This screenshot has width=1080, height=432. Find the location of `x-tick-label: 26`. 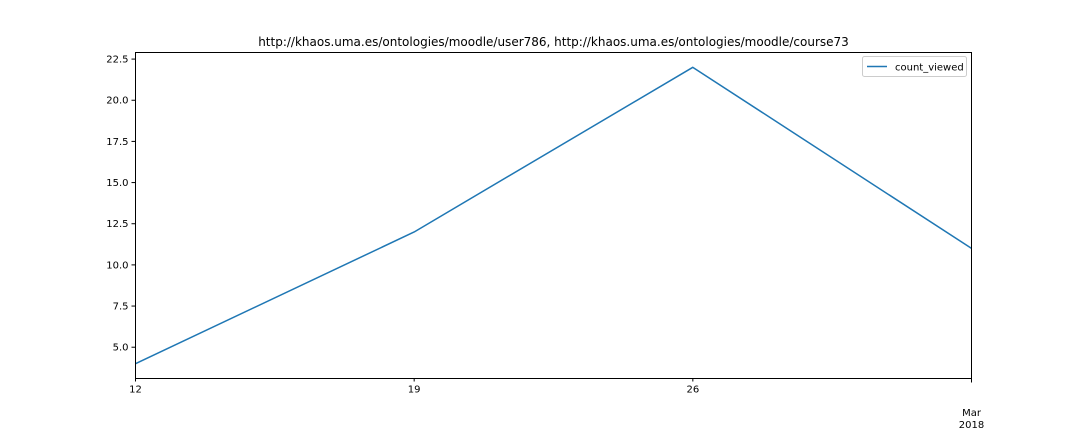

x-tick-label: 26 is located at coordinates (692, 390).